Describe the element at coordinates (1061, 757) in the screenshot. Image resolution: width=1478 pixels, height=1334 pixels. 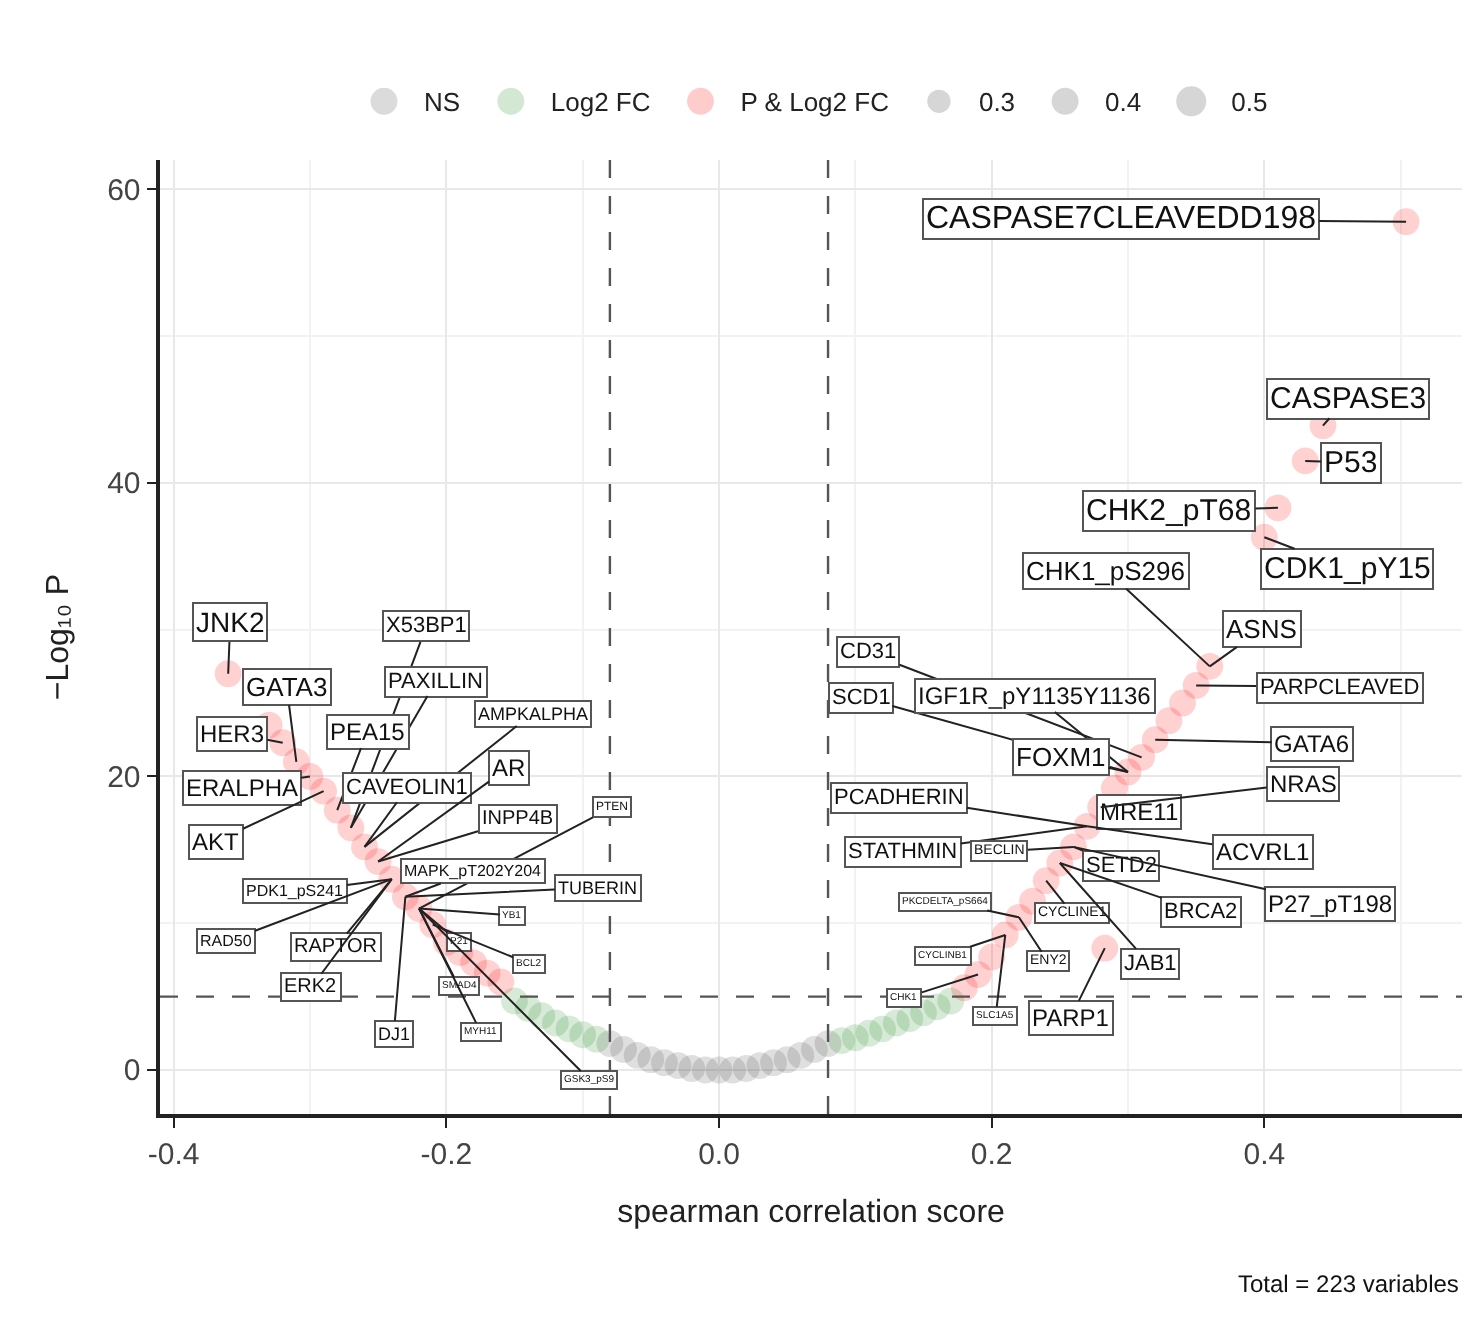
I see `annotation: FOXM1` at that location.